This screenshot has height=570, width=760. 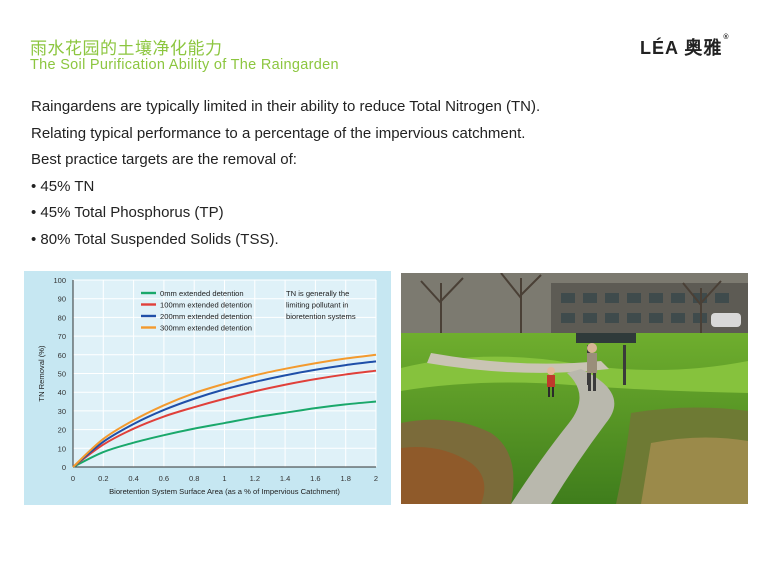 I want to click on y-tick-label: 30, so click(x=62, y=411).